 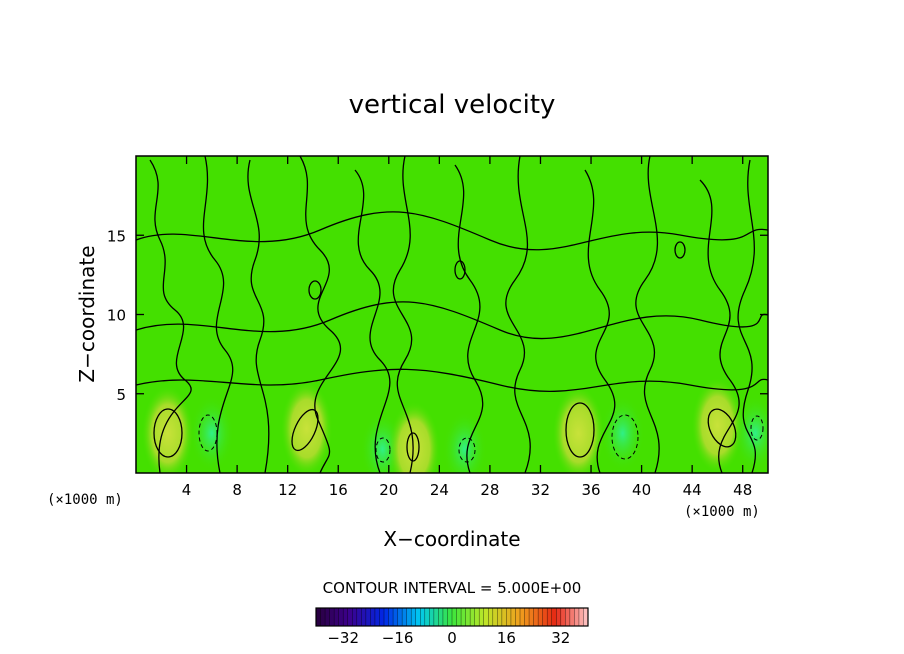 What do you see at coordinates (237, 490) in the screenshot?
I see `x-tick-label: 8` at bounding box center [237, 490].